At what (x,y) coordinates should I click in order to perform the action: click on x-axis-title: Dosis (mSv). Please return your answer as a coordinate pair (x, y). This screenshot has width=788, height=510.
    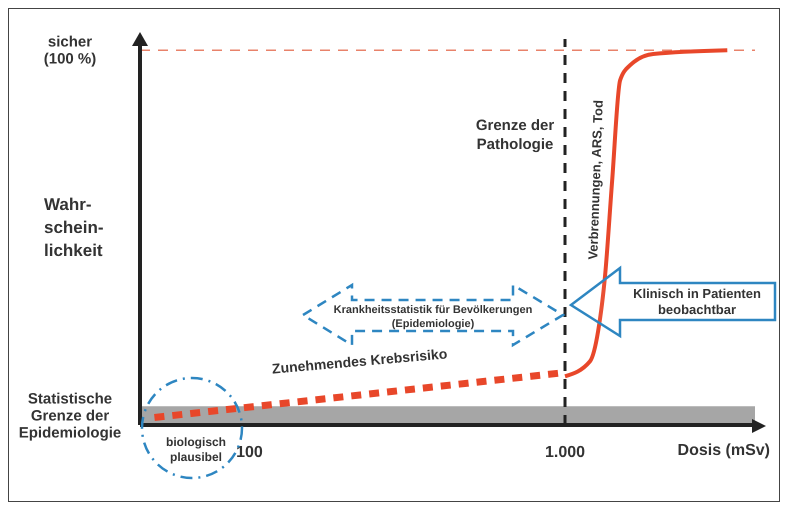
    Looking at the image, I should click on (724, 450).